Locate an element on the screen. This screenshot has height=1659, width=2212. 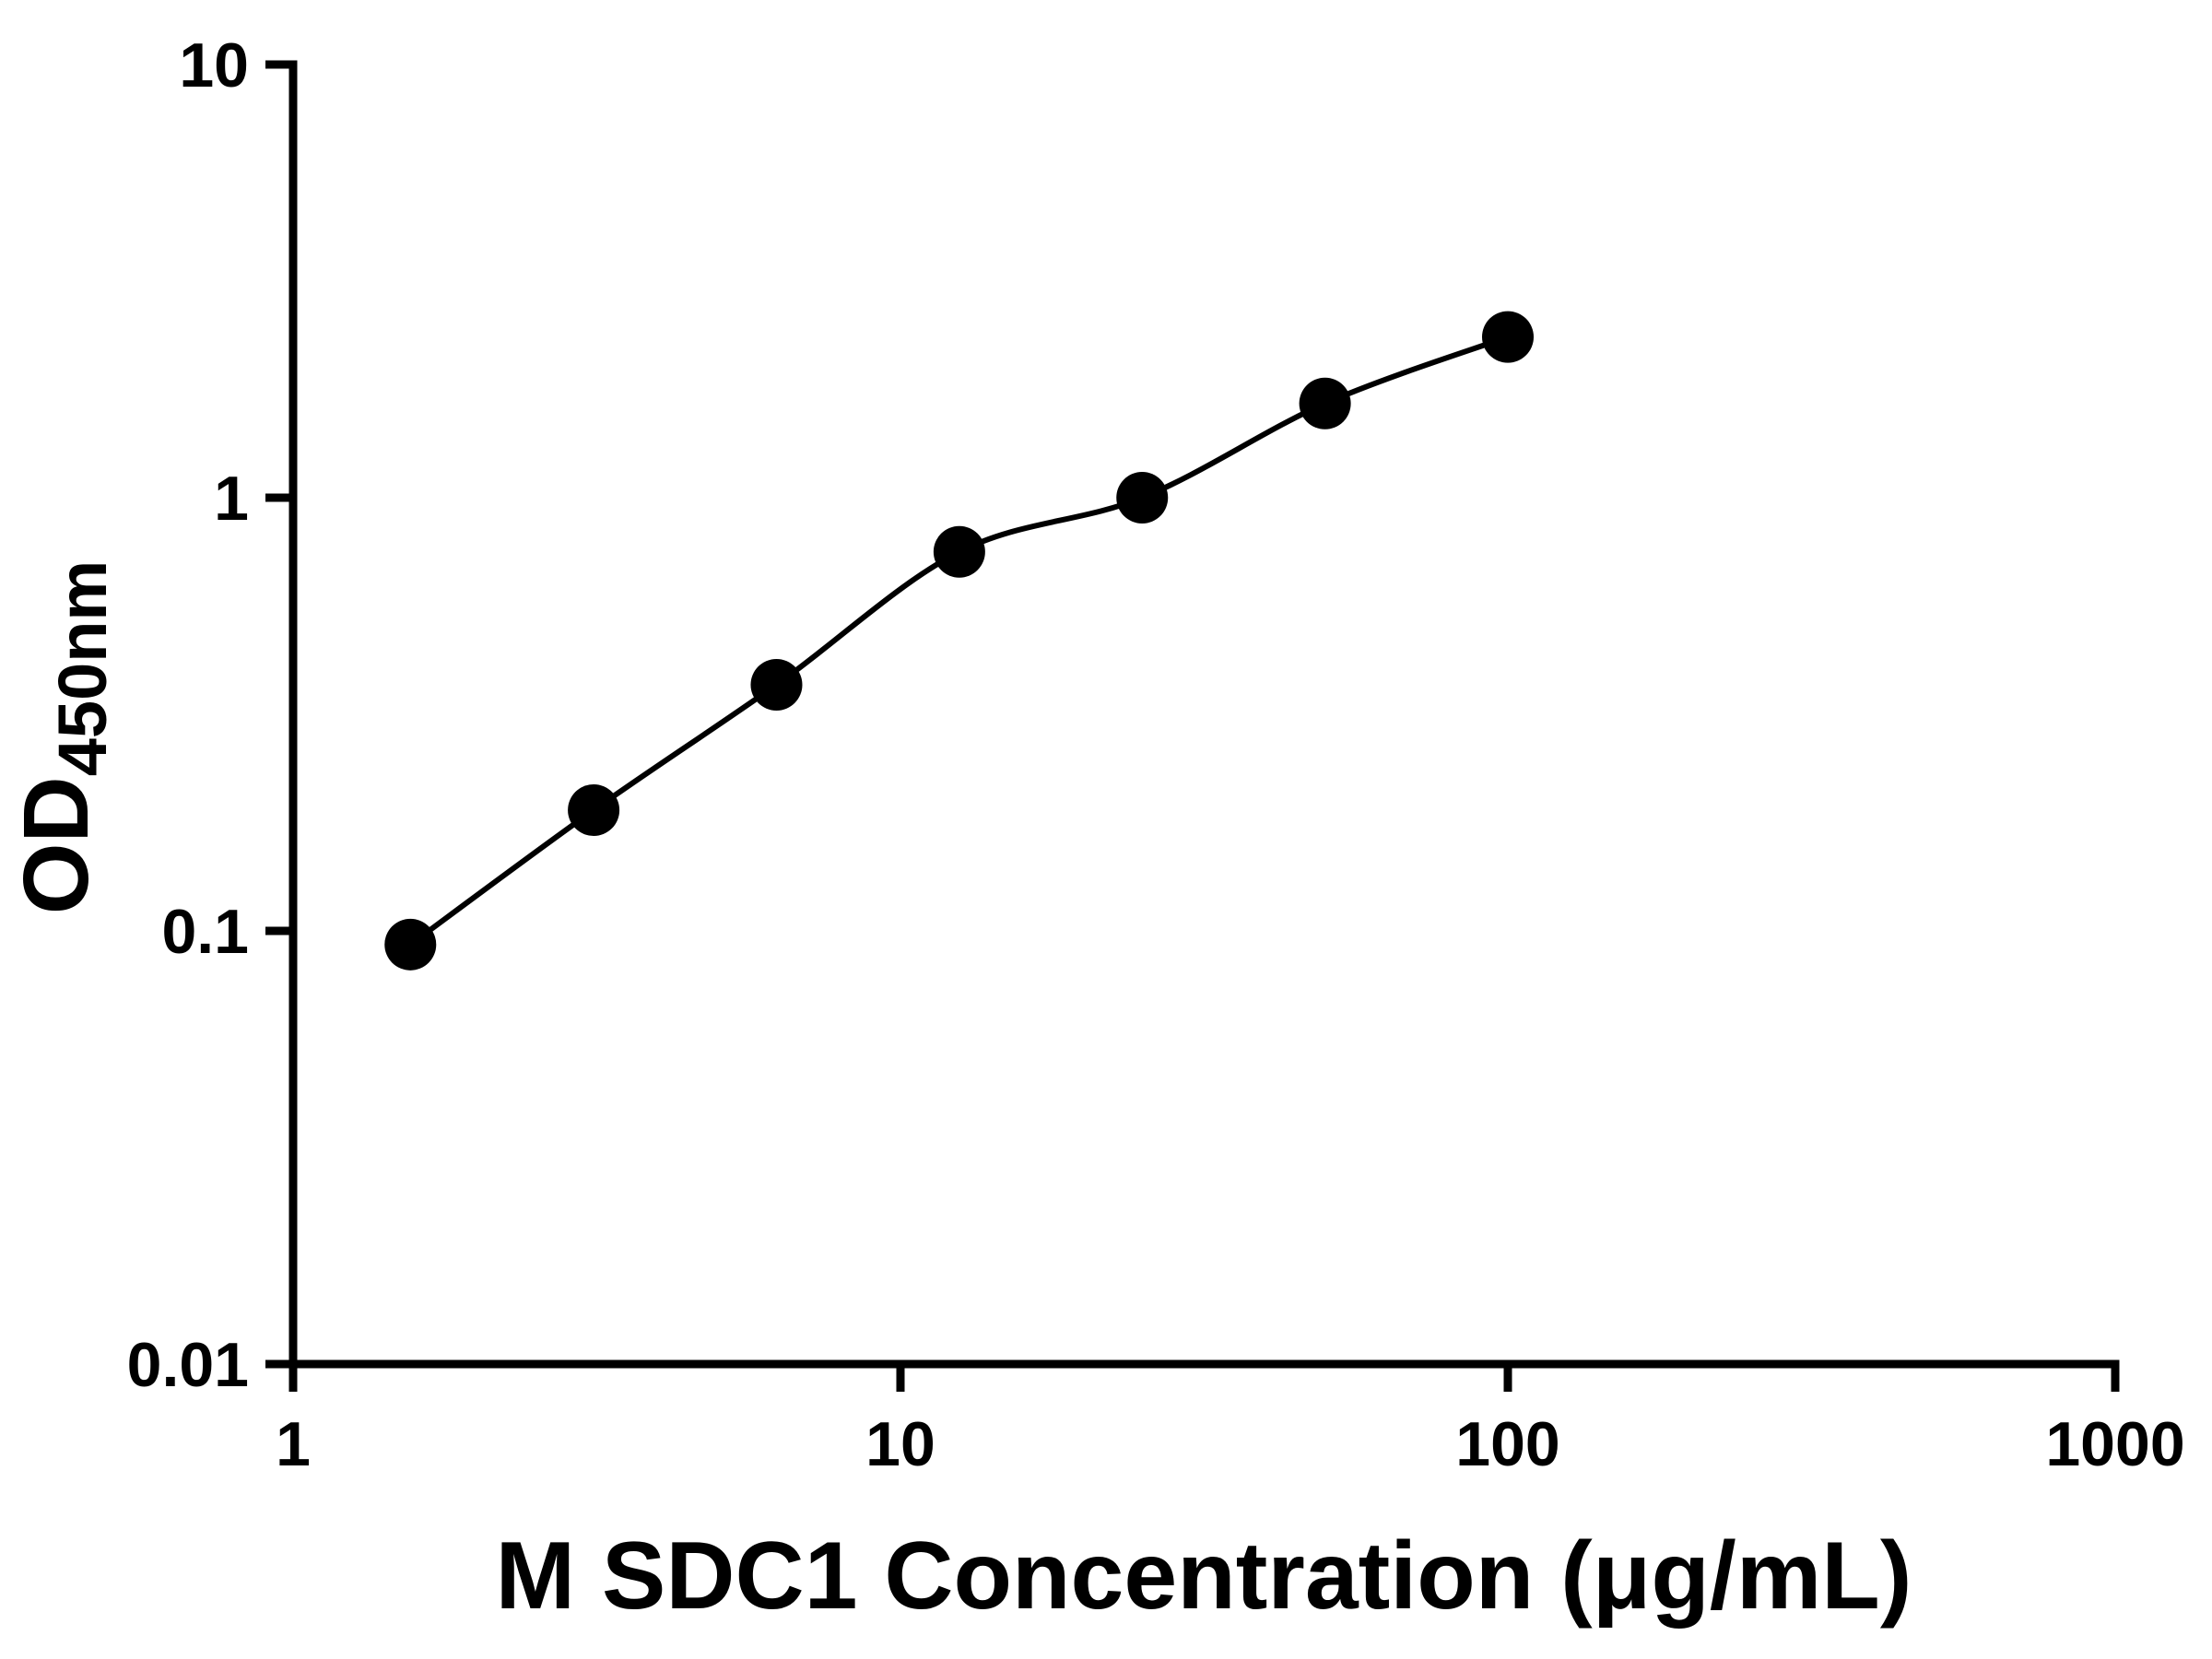
y-tick-label: 10 is located at coordinates (214, 65).